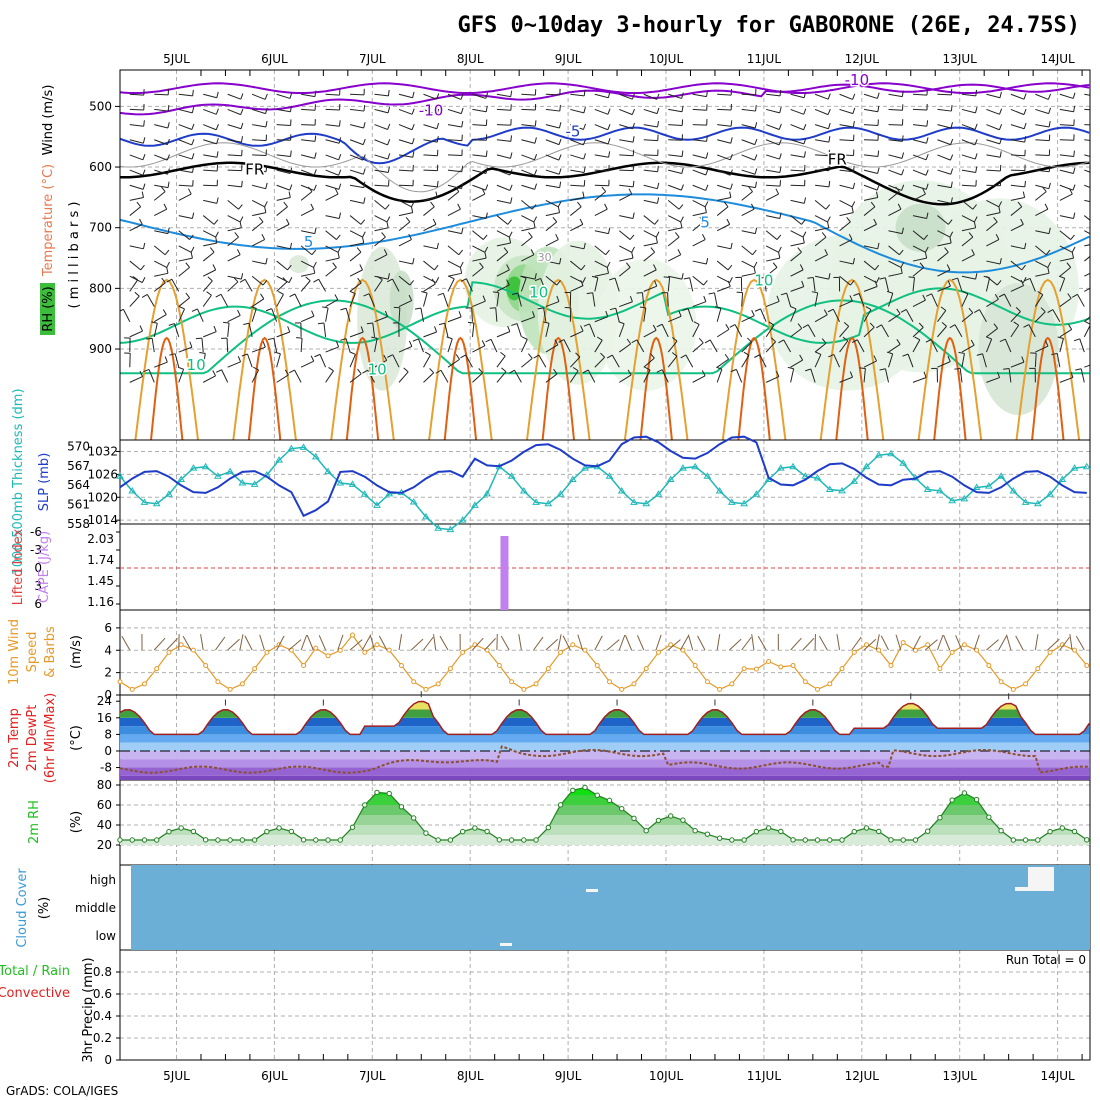  I want to click on wind10m-axis-label-3: & Barbs, so click(50, 652).